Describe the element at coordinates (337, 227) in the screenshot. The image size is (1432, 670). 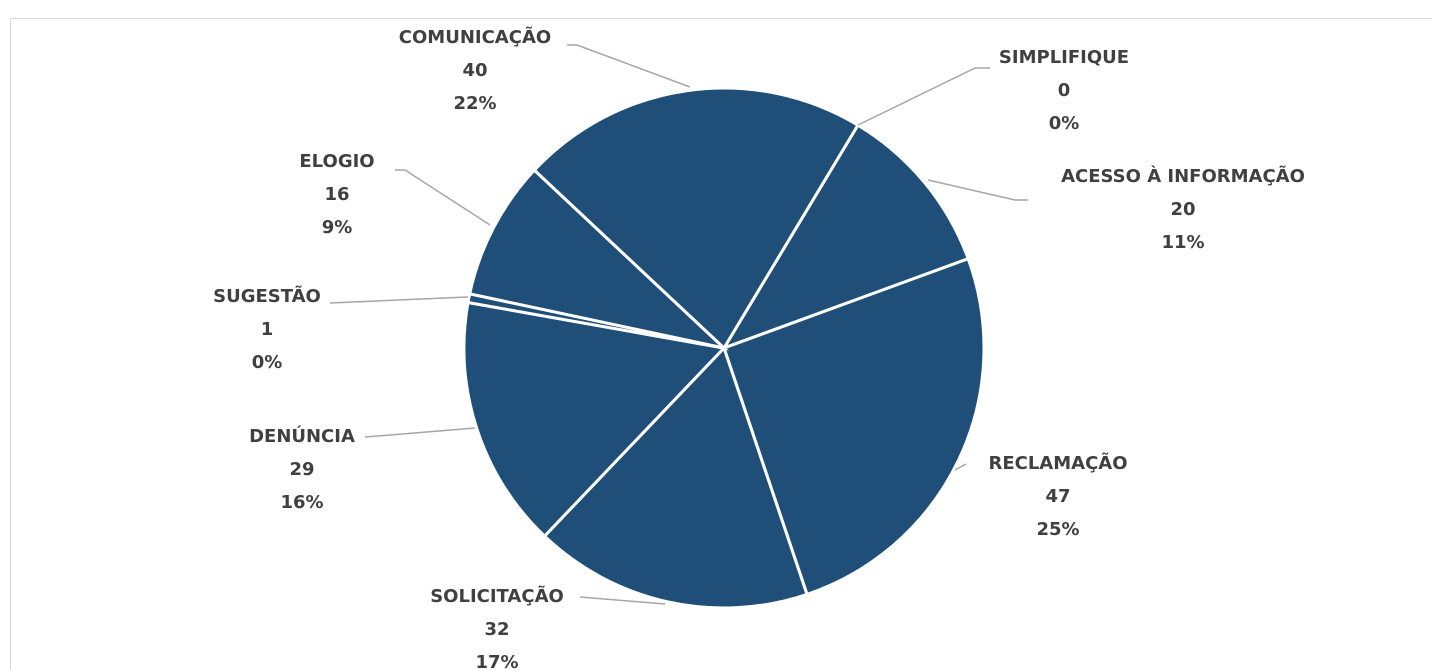
I see `slice-percent: 9%` at that location.